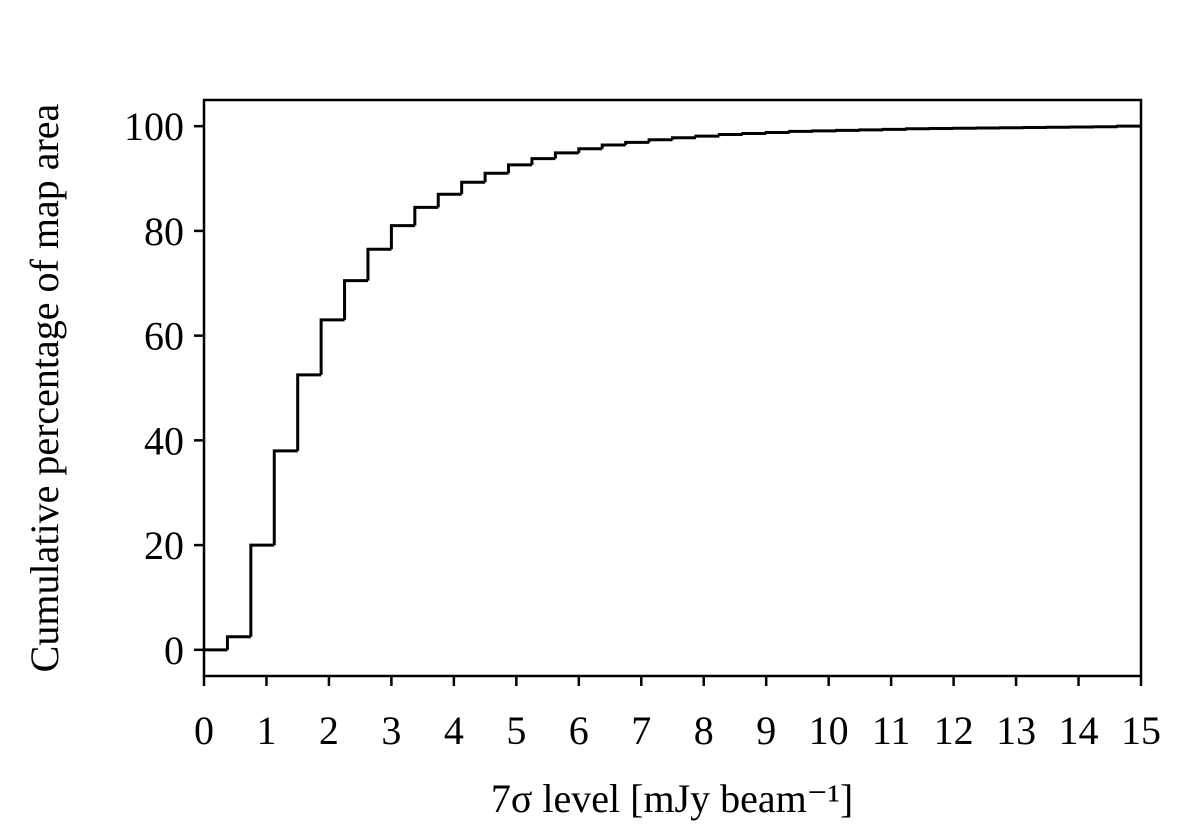 The width and height of the screenshot is (1200, 837). I want to click on x-tick-label: 14, so click(1079, 730).